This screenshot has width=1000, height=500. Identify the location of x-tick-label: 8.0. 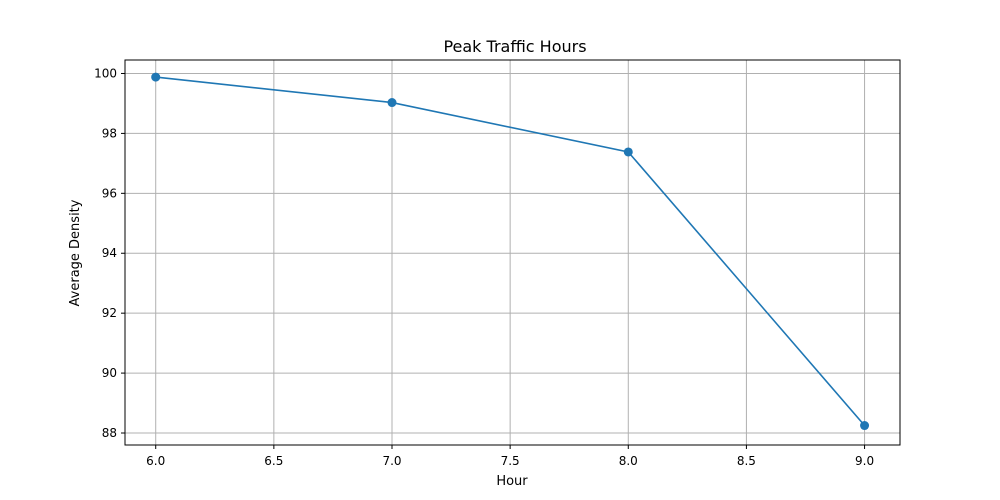
(628, 461).